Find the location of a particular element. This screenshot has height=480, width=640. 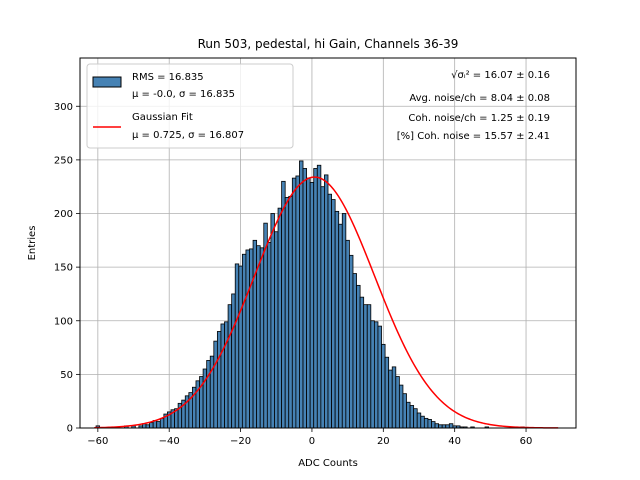

legend-histogram-stats: μ = -0.0, σ = 16.835 is located at coordinates (183, 94).